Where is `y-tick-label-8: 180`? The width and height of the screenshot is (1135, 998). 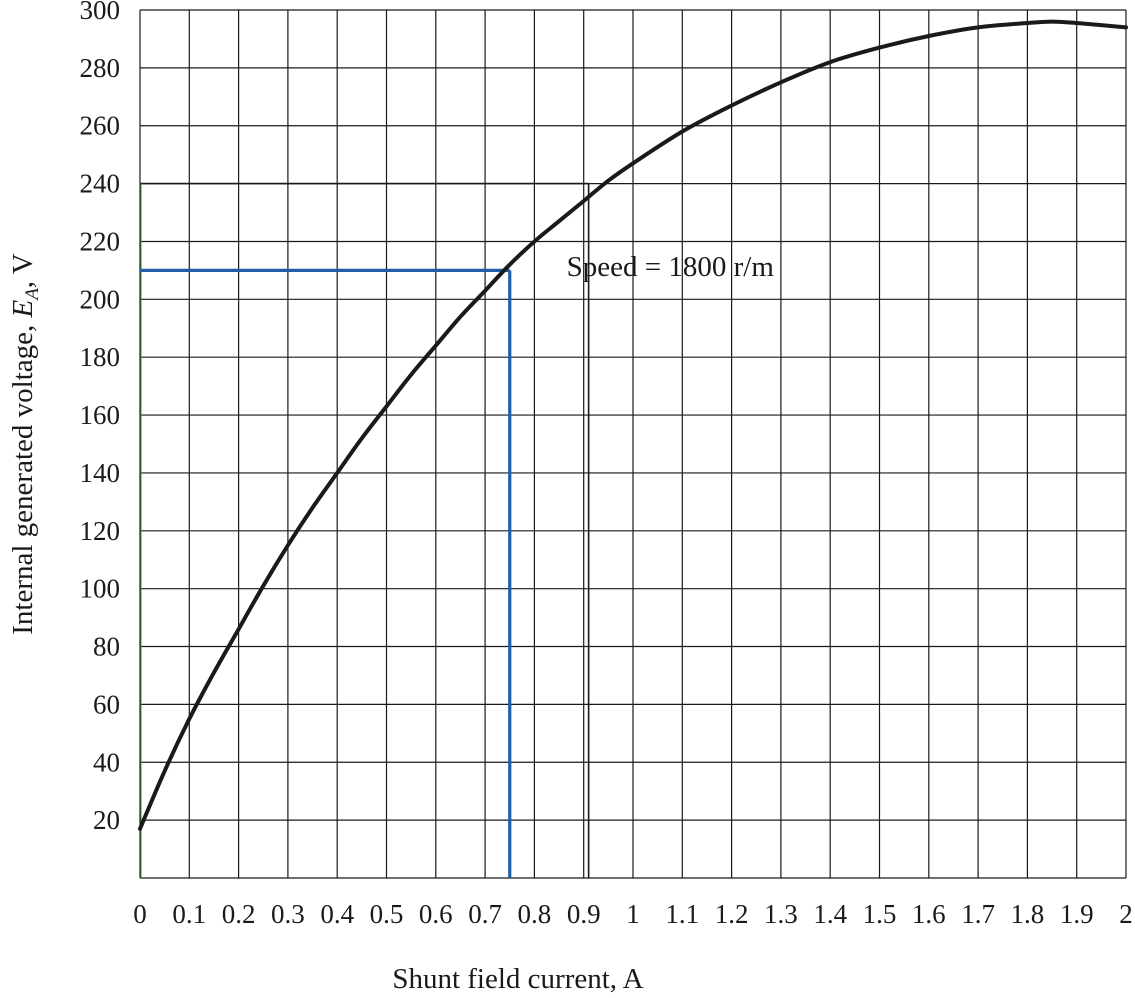
y-tick-label-8: 180 is located at coordinates (100, 357).